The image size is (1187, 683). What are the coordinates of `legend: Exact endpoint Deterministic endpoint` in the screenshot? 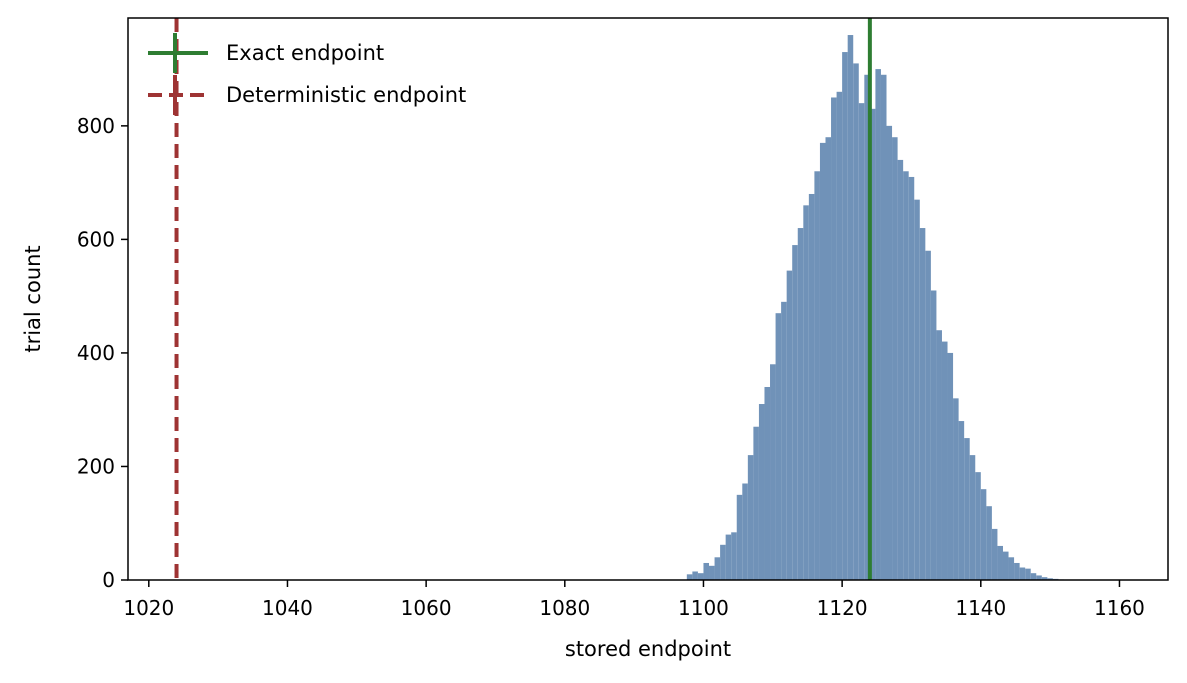 It's located at (307, 74).